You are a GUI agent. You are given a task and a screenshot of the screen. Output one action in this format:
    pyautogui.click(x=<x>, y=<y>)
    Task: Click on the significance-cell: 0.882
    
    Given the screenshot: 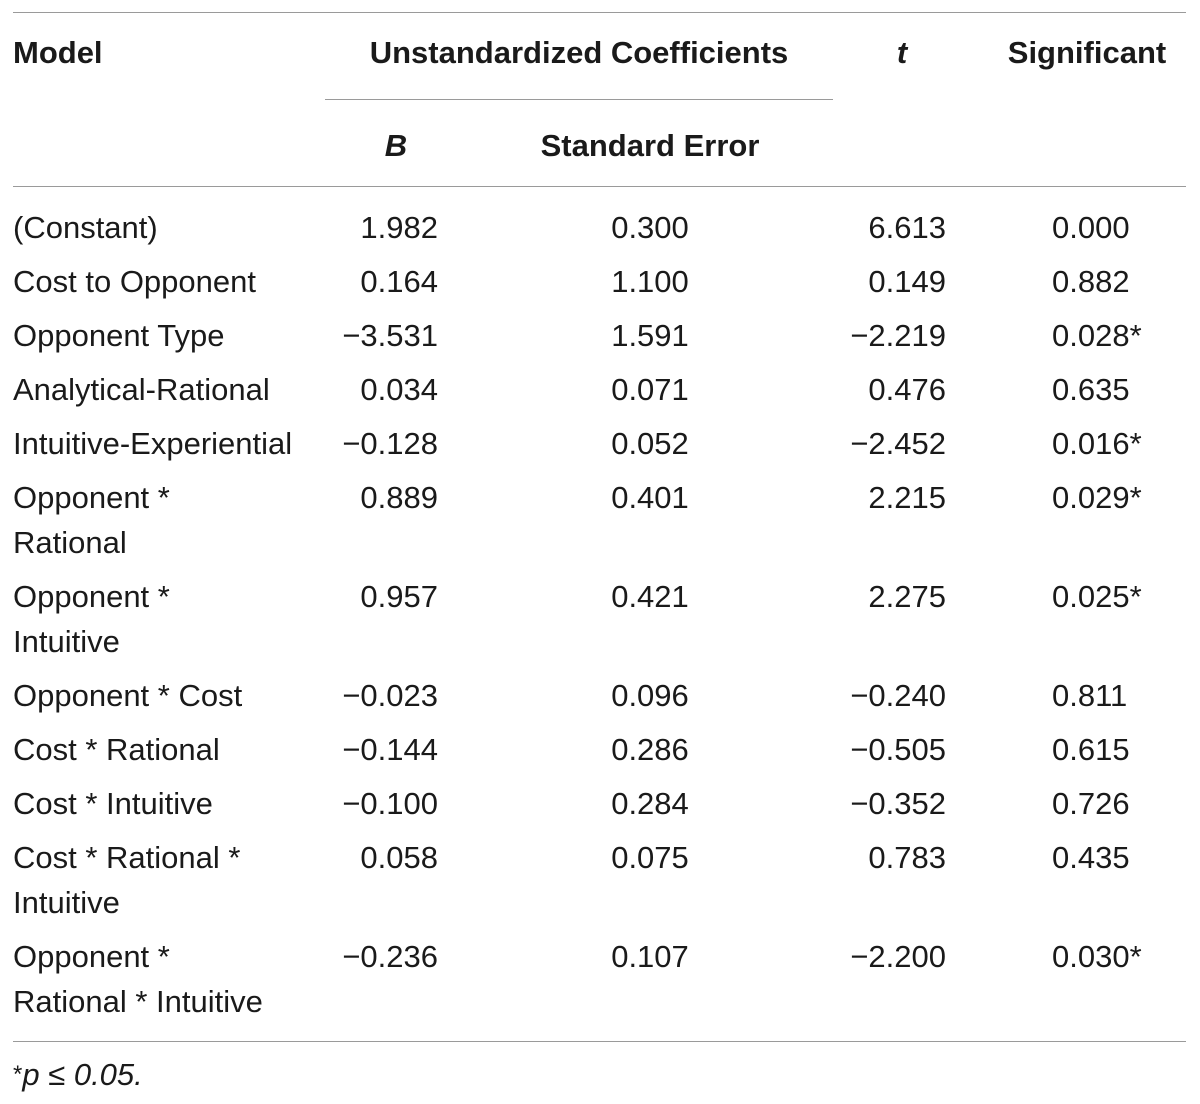 What is the action you would take?
    pyautogui.click(x=1091, y=281)
    